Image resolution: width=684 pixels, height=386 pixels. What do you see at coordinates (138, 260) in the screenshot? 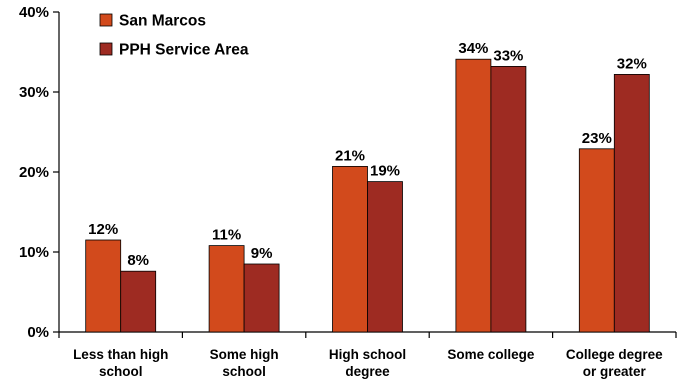
I see `data-label: 8%` at bounding box center [138, 260].